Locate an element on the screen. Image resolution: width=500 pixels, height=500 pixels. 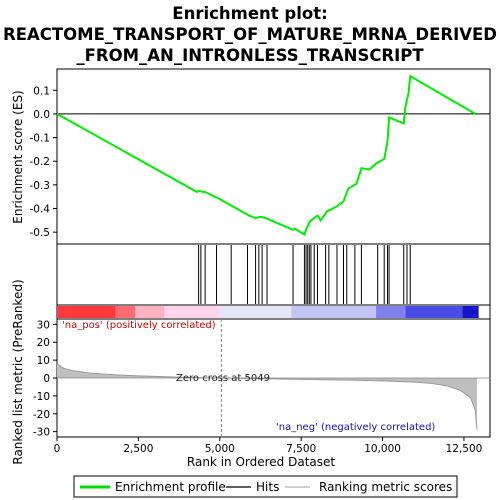
x-tick-label-0: 0 is located at coordinates (57, 449).